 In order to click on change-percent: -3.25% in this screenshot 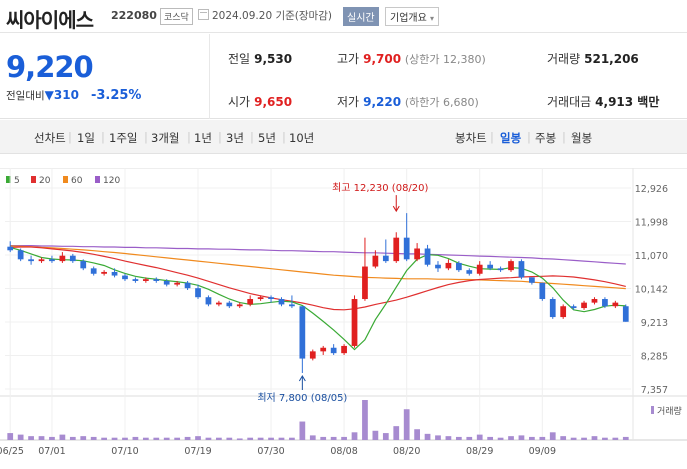, I will do `click(116, 95)`.